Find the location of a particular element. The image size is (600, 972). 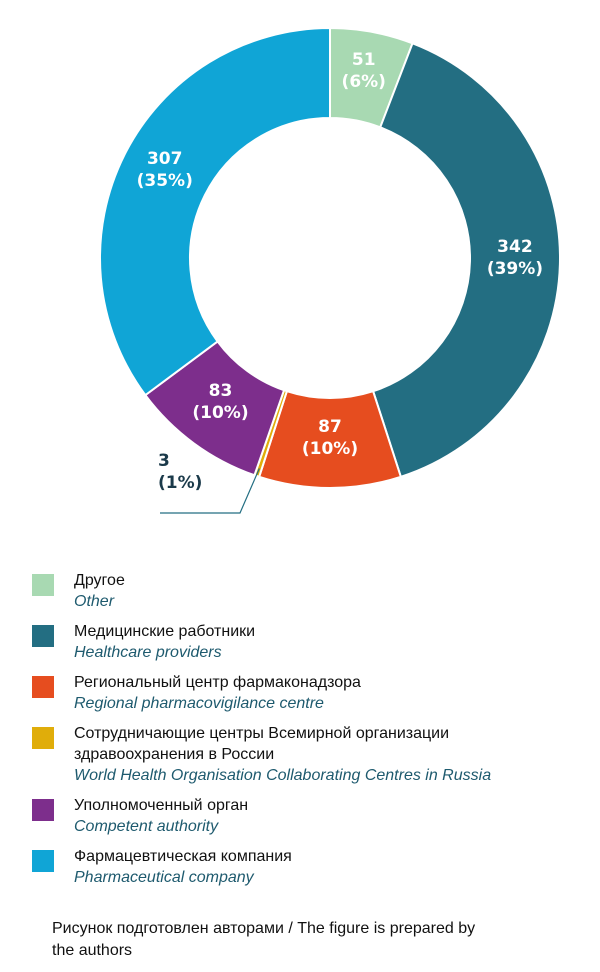

legend-label-ru: Региональный центр фармаконадзора is located at coordinates (217, 682).